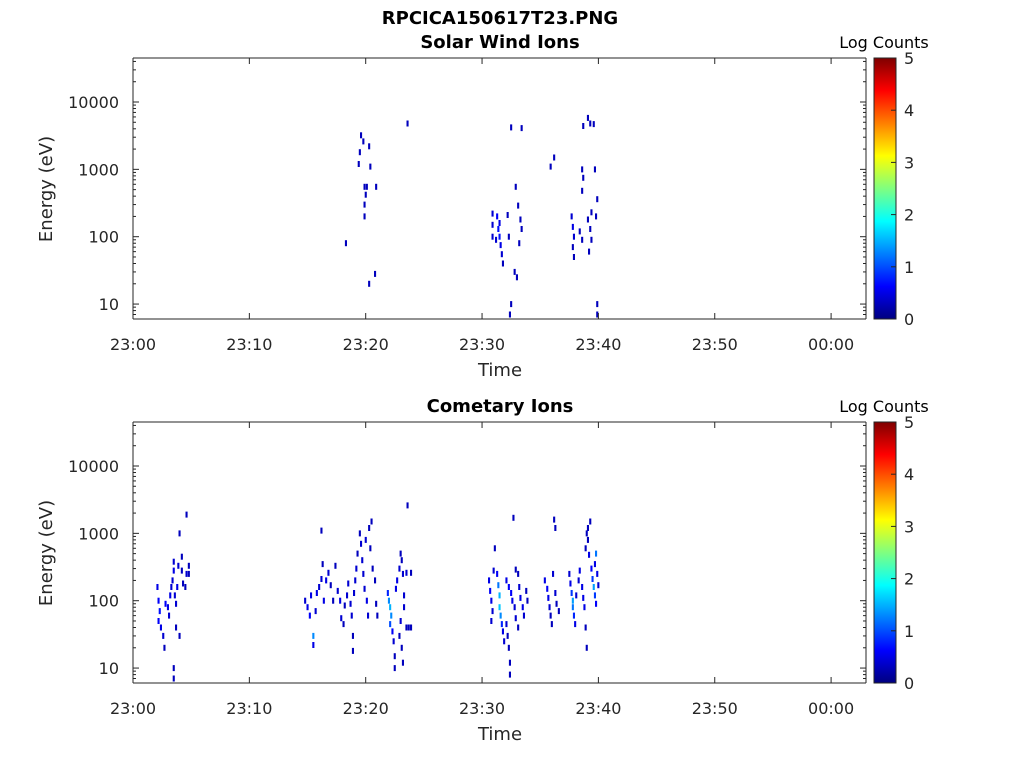 This screenshot has width=1024, height=768. I want to click on colorbar-tick-label: 3, so click(909, 526).